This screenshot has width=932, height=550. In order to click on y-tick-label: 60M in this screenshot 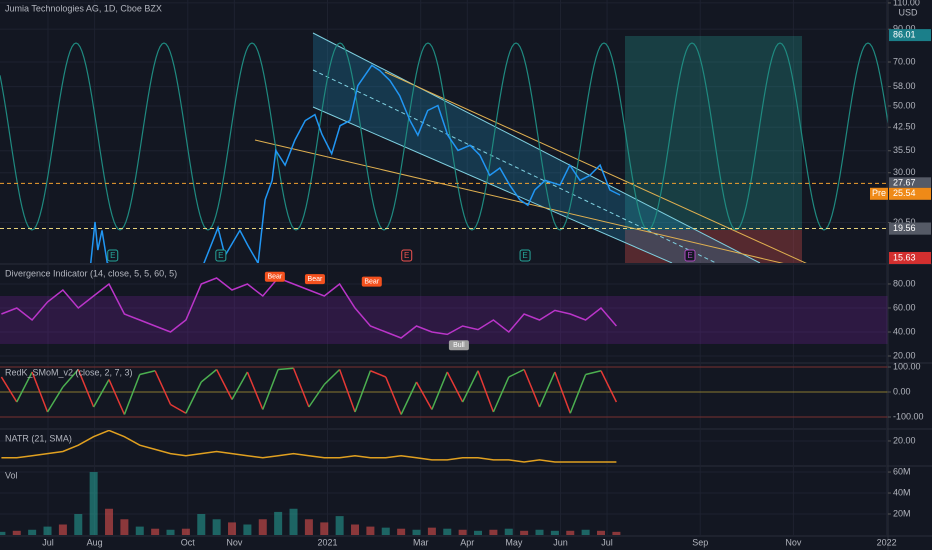, I will do `click(902, 471)`.